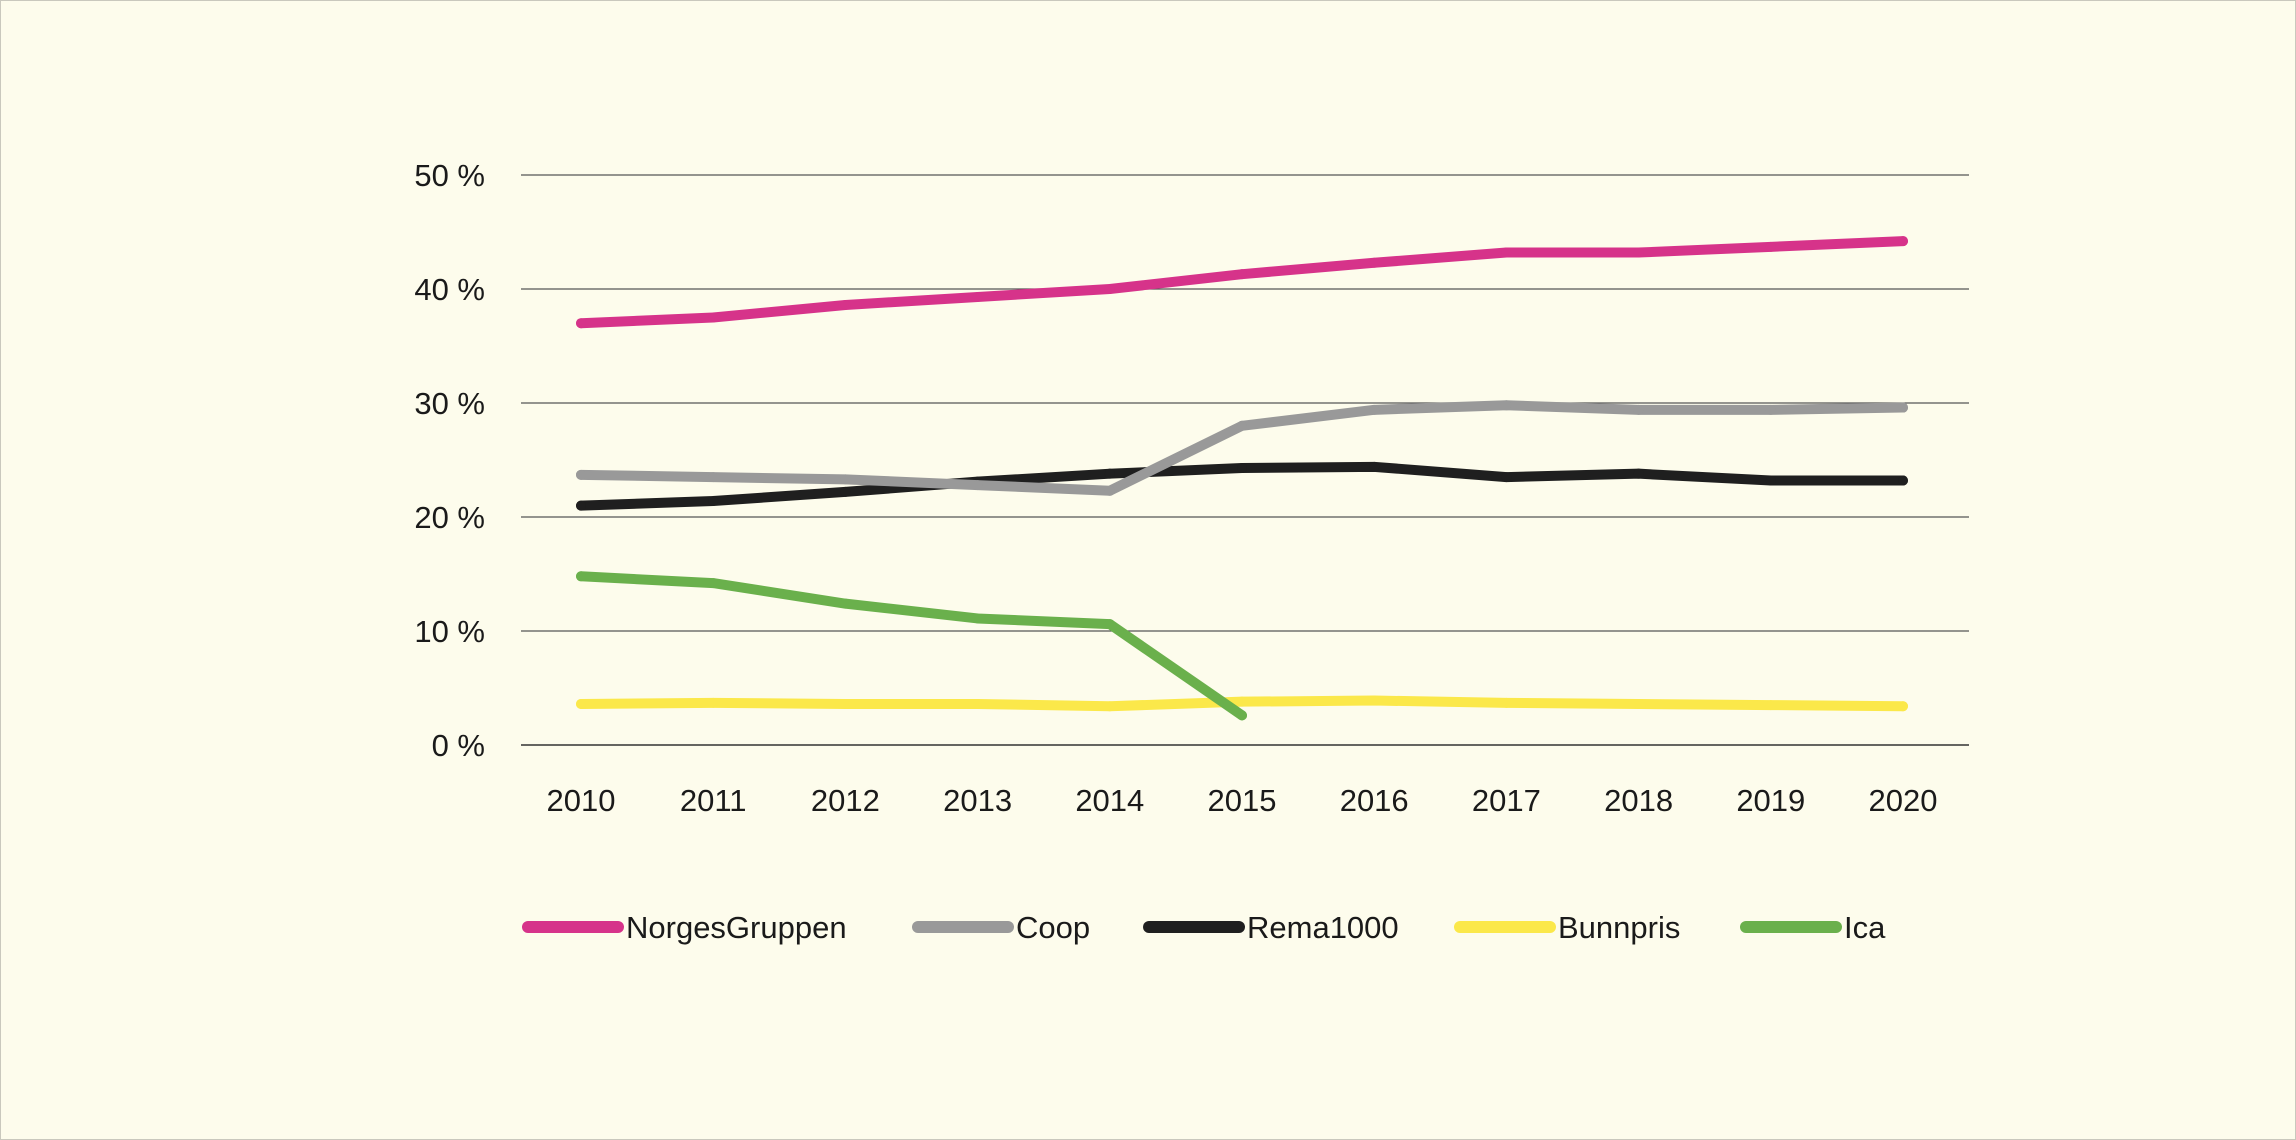 The image size is (2296, 1140). I want to click on x-tick-label: 2012, so click(845, 800).